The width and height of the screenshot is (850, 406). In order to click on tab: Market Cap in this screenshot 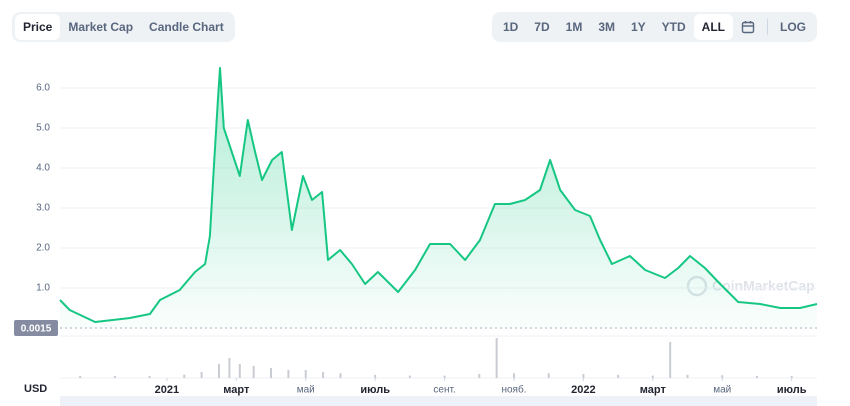, I will do `click(101, 27)`.